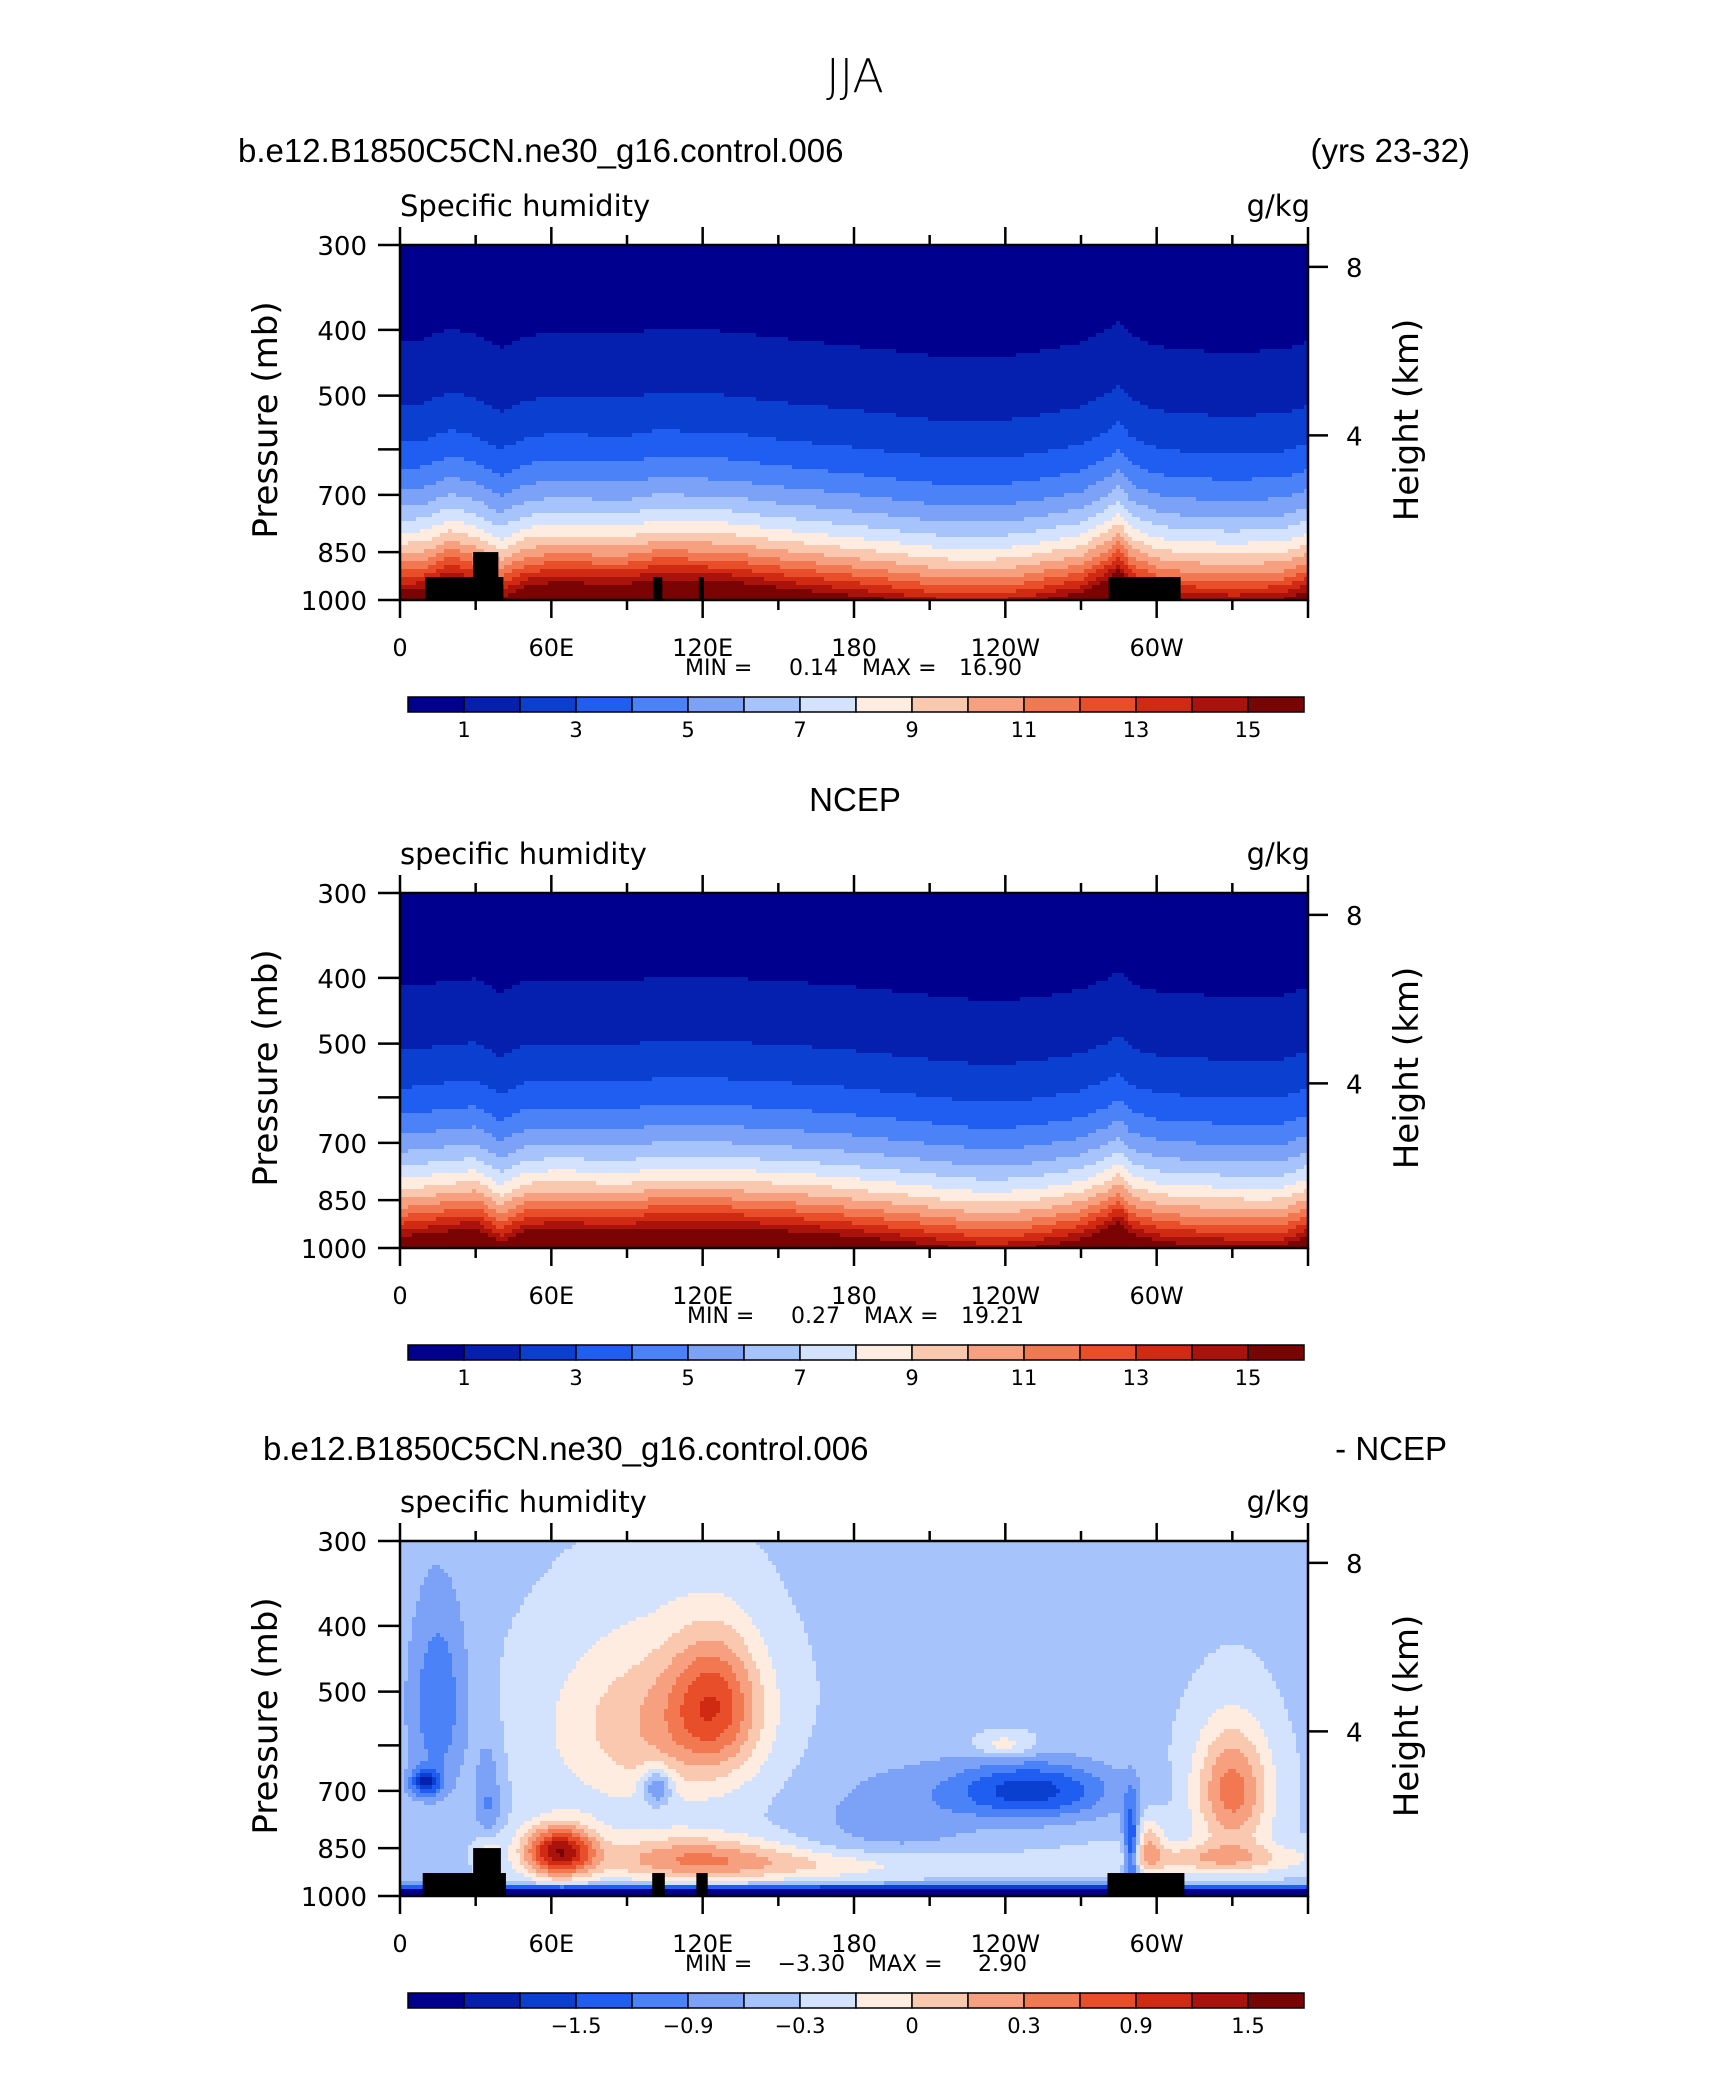 The image size is (1710, 2074). What do you see at coordinates (551, 1944) in the screenshot?
I see `x-tick-label: 60E` at bounding box center [551, 1944].